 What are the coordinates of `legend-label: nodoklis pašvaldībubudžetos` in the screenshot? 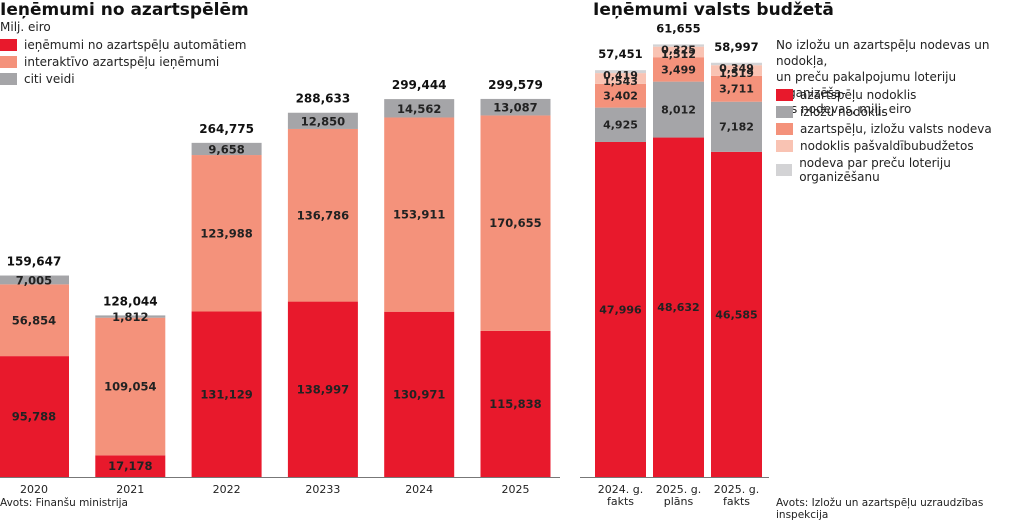 It's located at (887, 146).